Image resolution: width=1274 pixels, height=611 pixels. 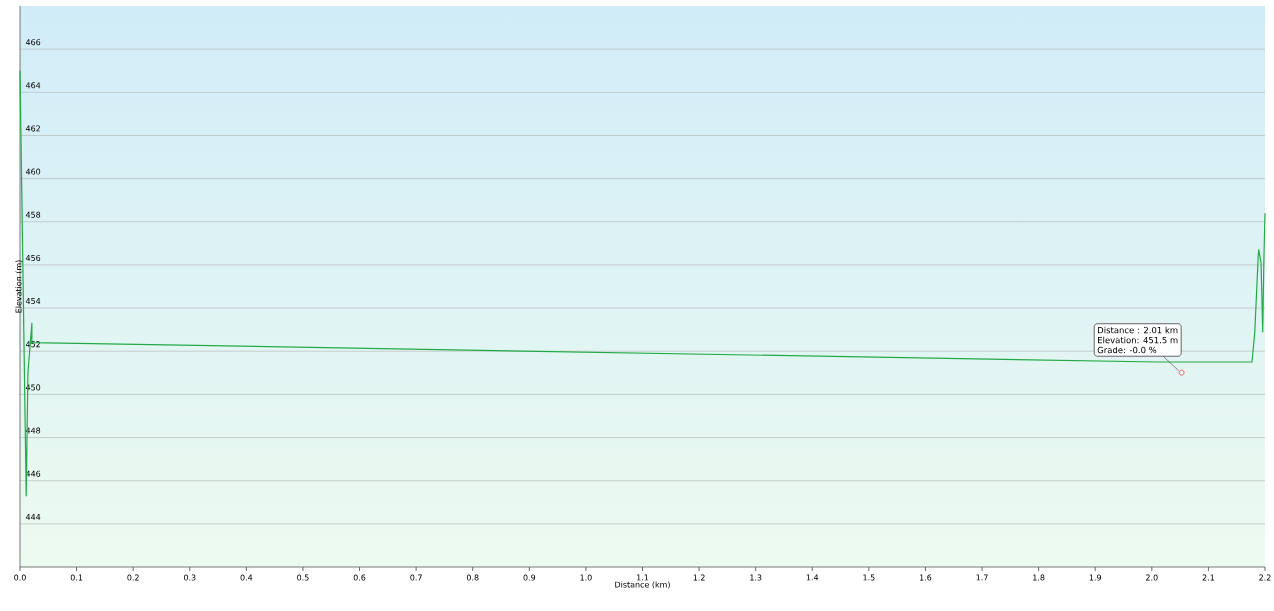 I want to click on annotation: Elevation: 451.5 m, so click(x=1138, y=340).